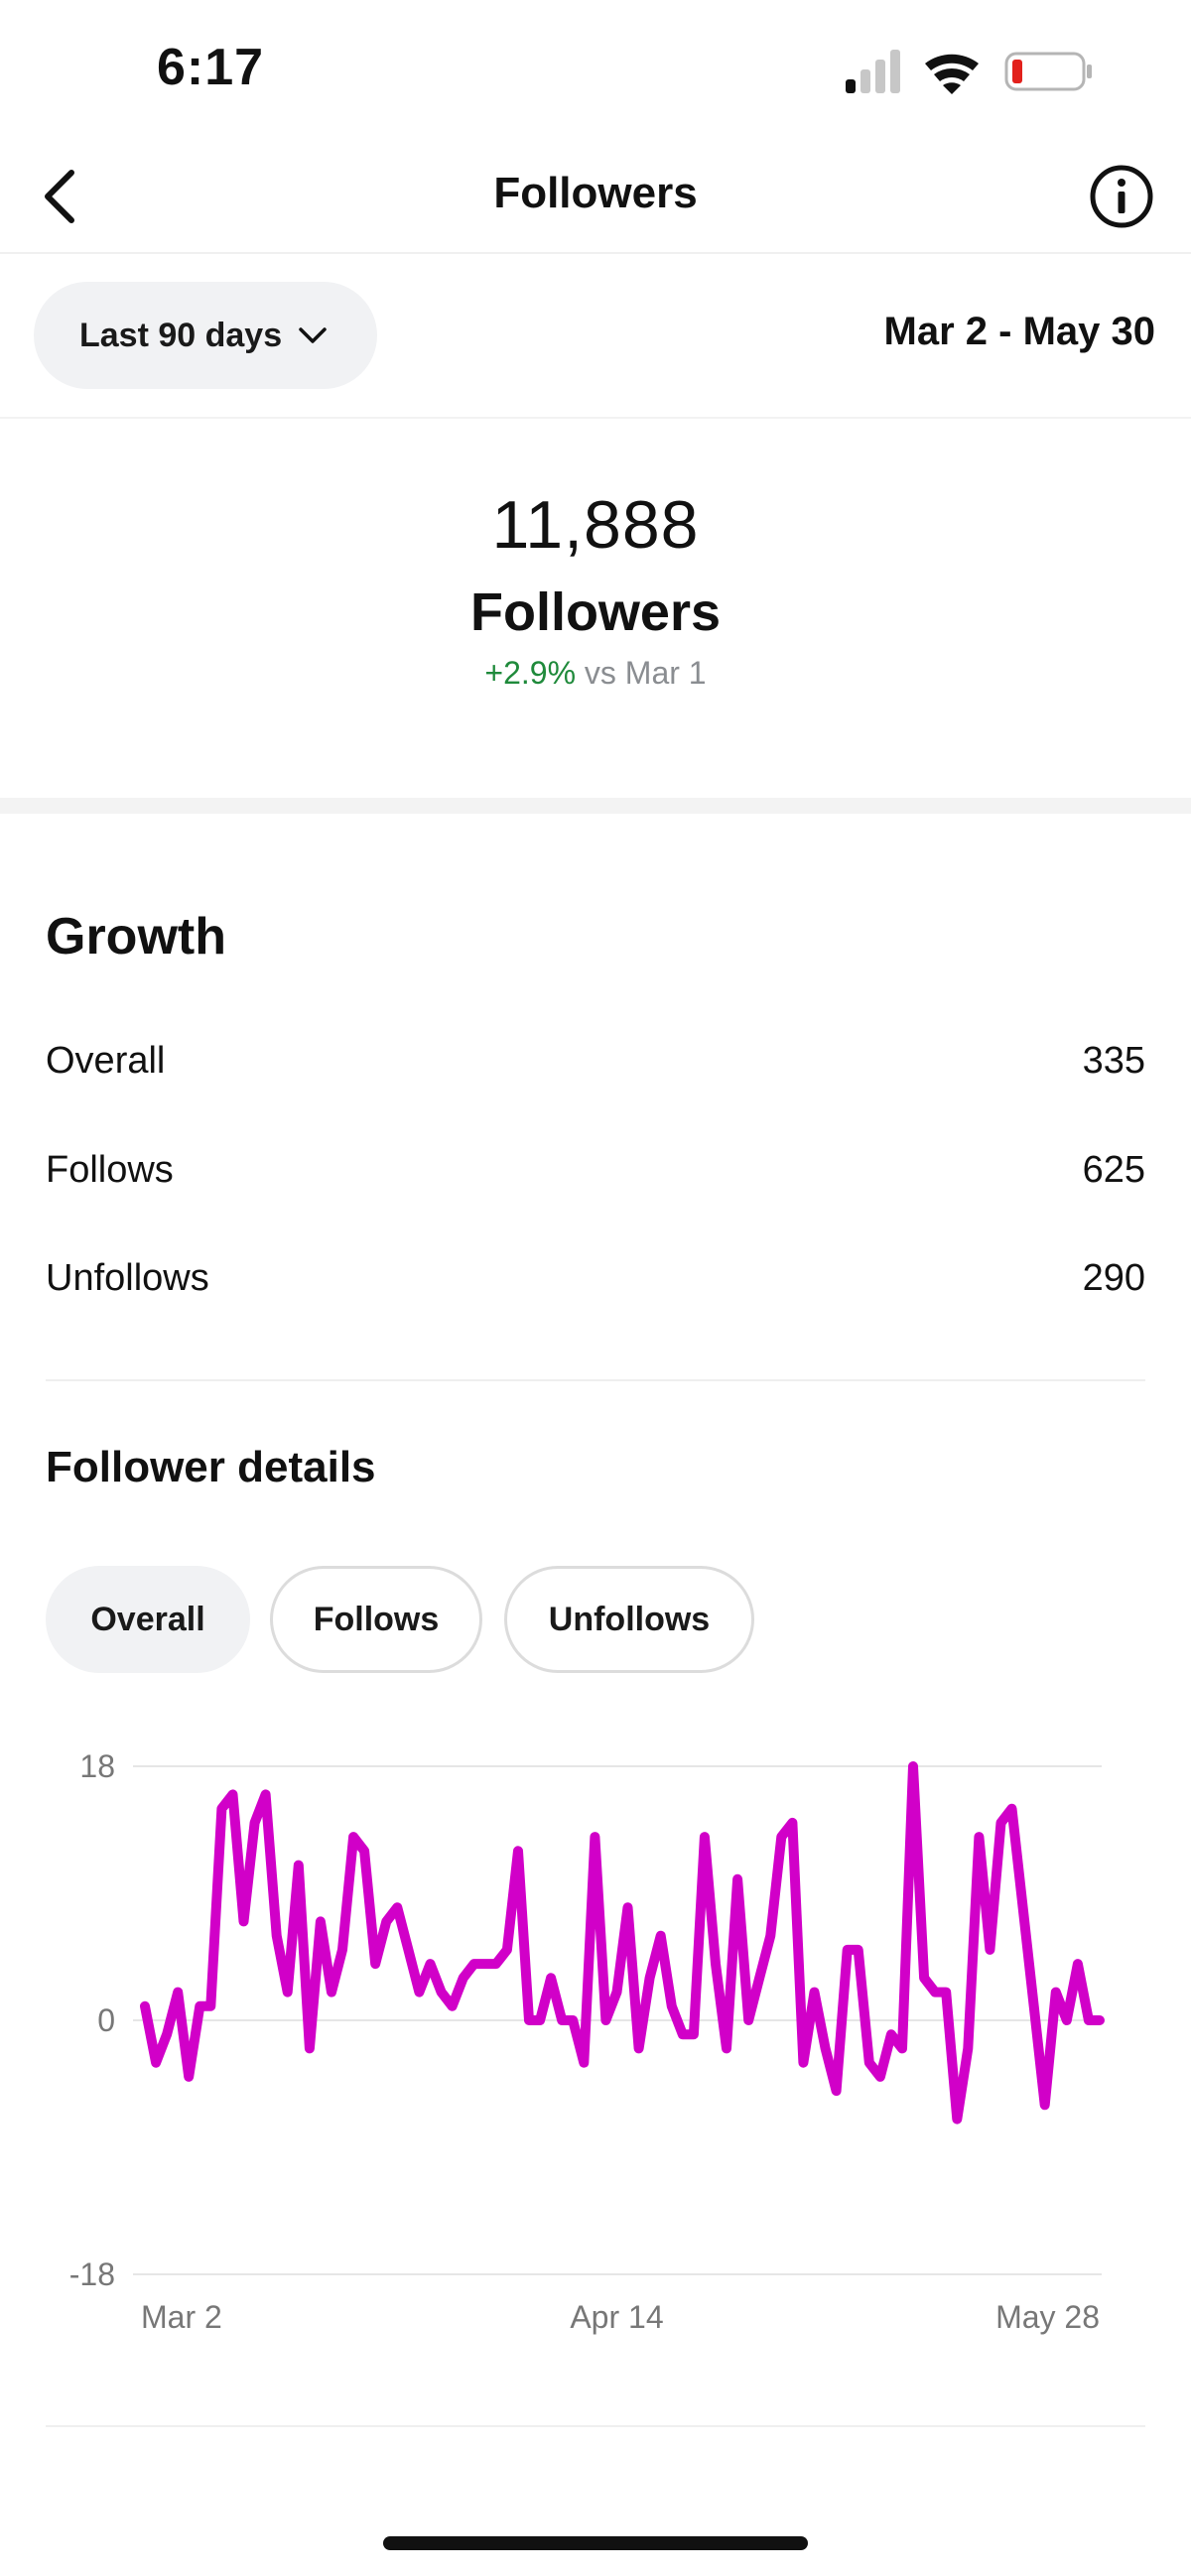 This screenshot has width=1191, height=2576. What do you see at coordinates (617, 2317) in the screenshot?
I see `x-tick-label: Apr 14` at bounding box center [617, 2317].